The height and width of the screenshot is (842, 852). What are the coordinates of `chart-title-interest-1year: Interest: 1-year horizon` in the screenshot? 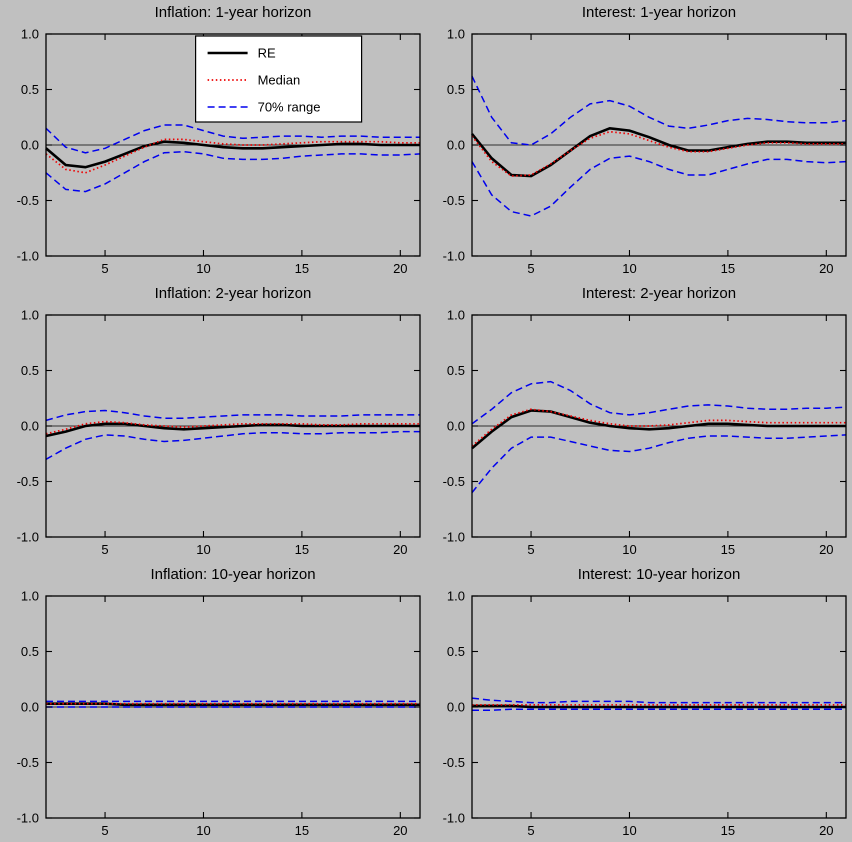 It's located at (659, 12).